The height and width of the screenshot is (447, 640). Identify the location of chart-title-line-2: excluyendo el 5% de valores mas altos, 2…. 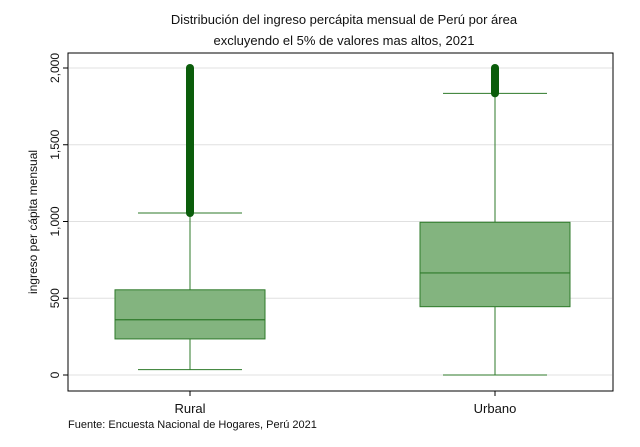
(344, 40).